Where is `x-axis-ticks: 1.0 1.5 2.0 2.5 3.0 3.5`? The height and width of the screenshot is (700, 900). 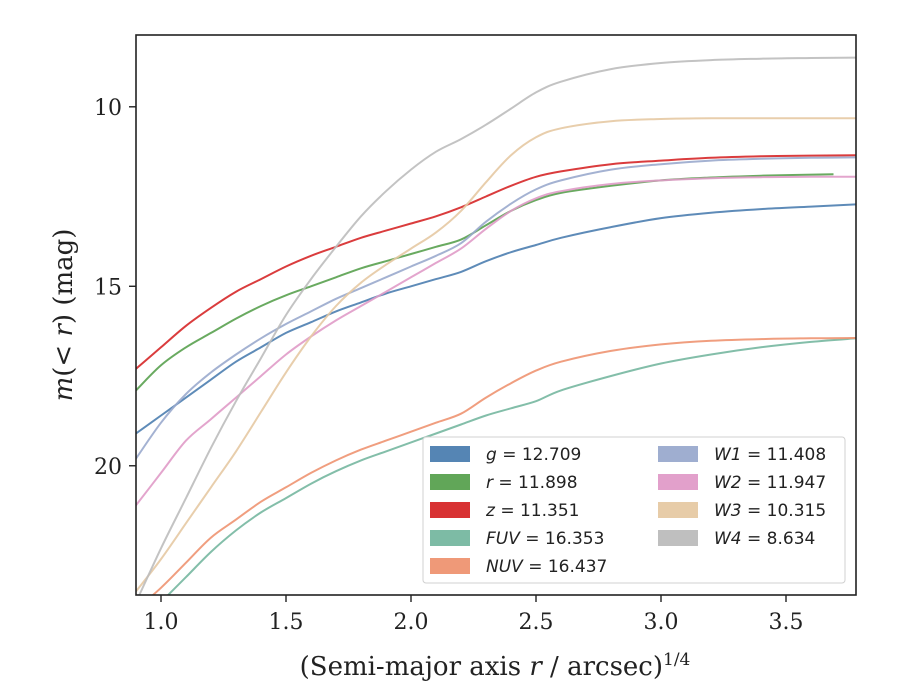
x-axis-ticks: 1.0 1.5 2.0 2.5 3.0 3.5 is located at coordinates (474, 615).